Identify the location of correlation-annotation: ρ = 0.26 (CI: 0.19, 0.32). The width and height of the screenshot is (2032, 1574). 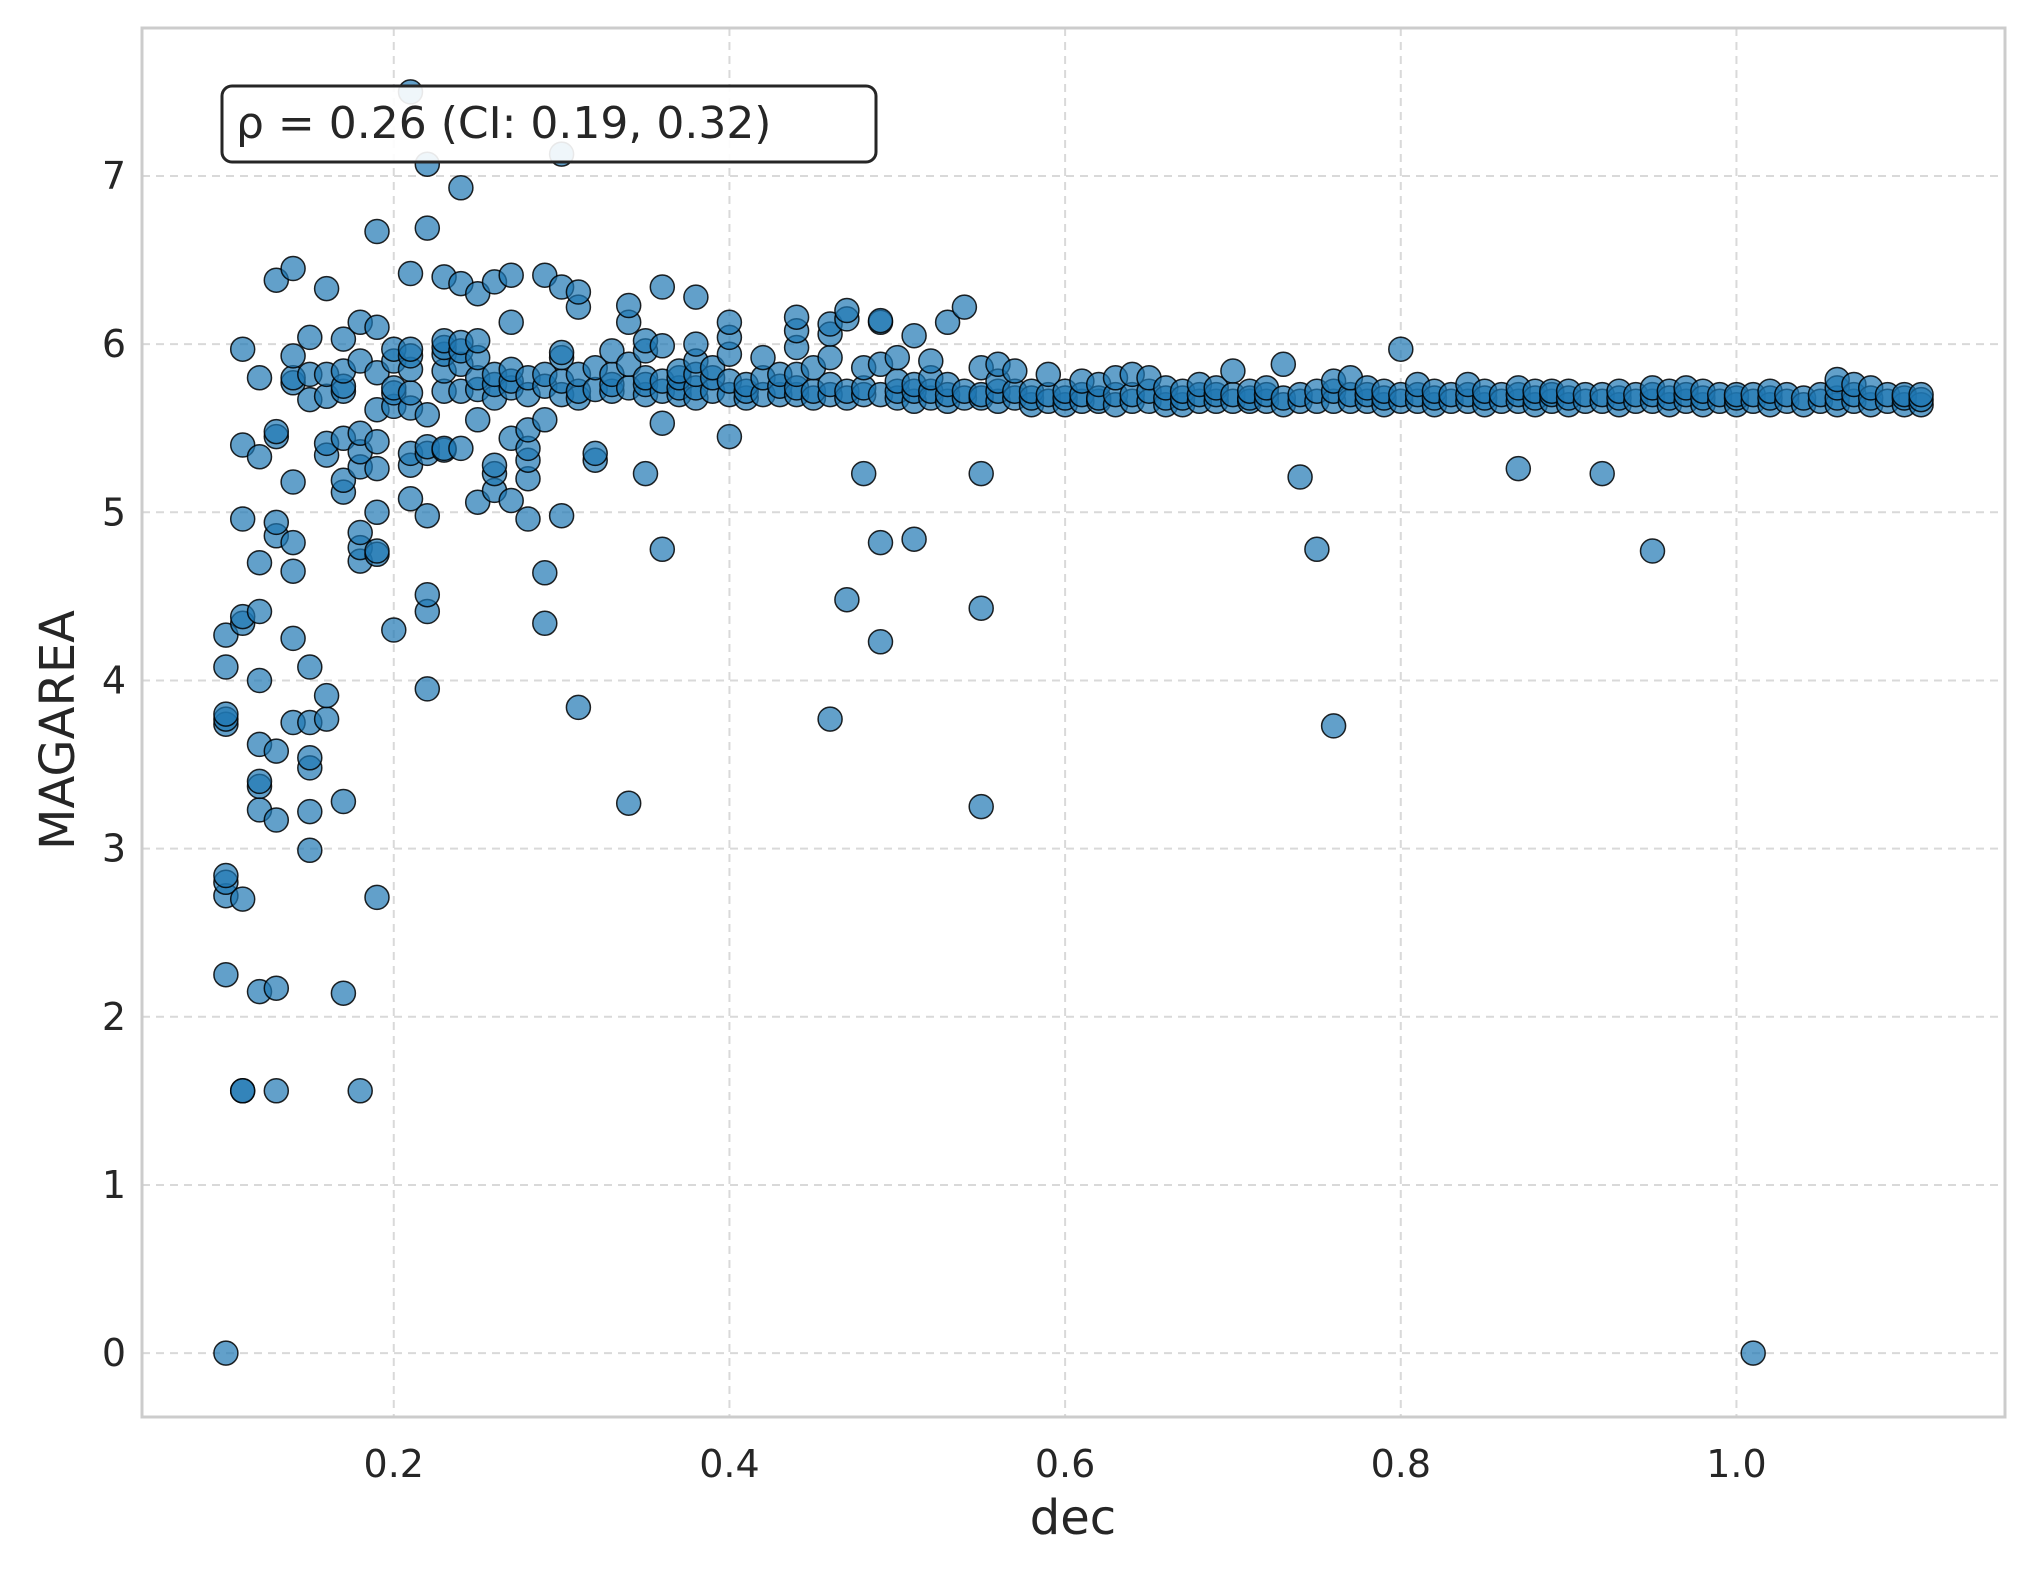
(549, 124).